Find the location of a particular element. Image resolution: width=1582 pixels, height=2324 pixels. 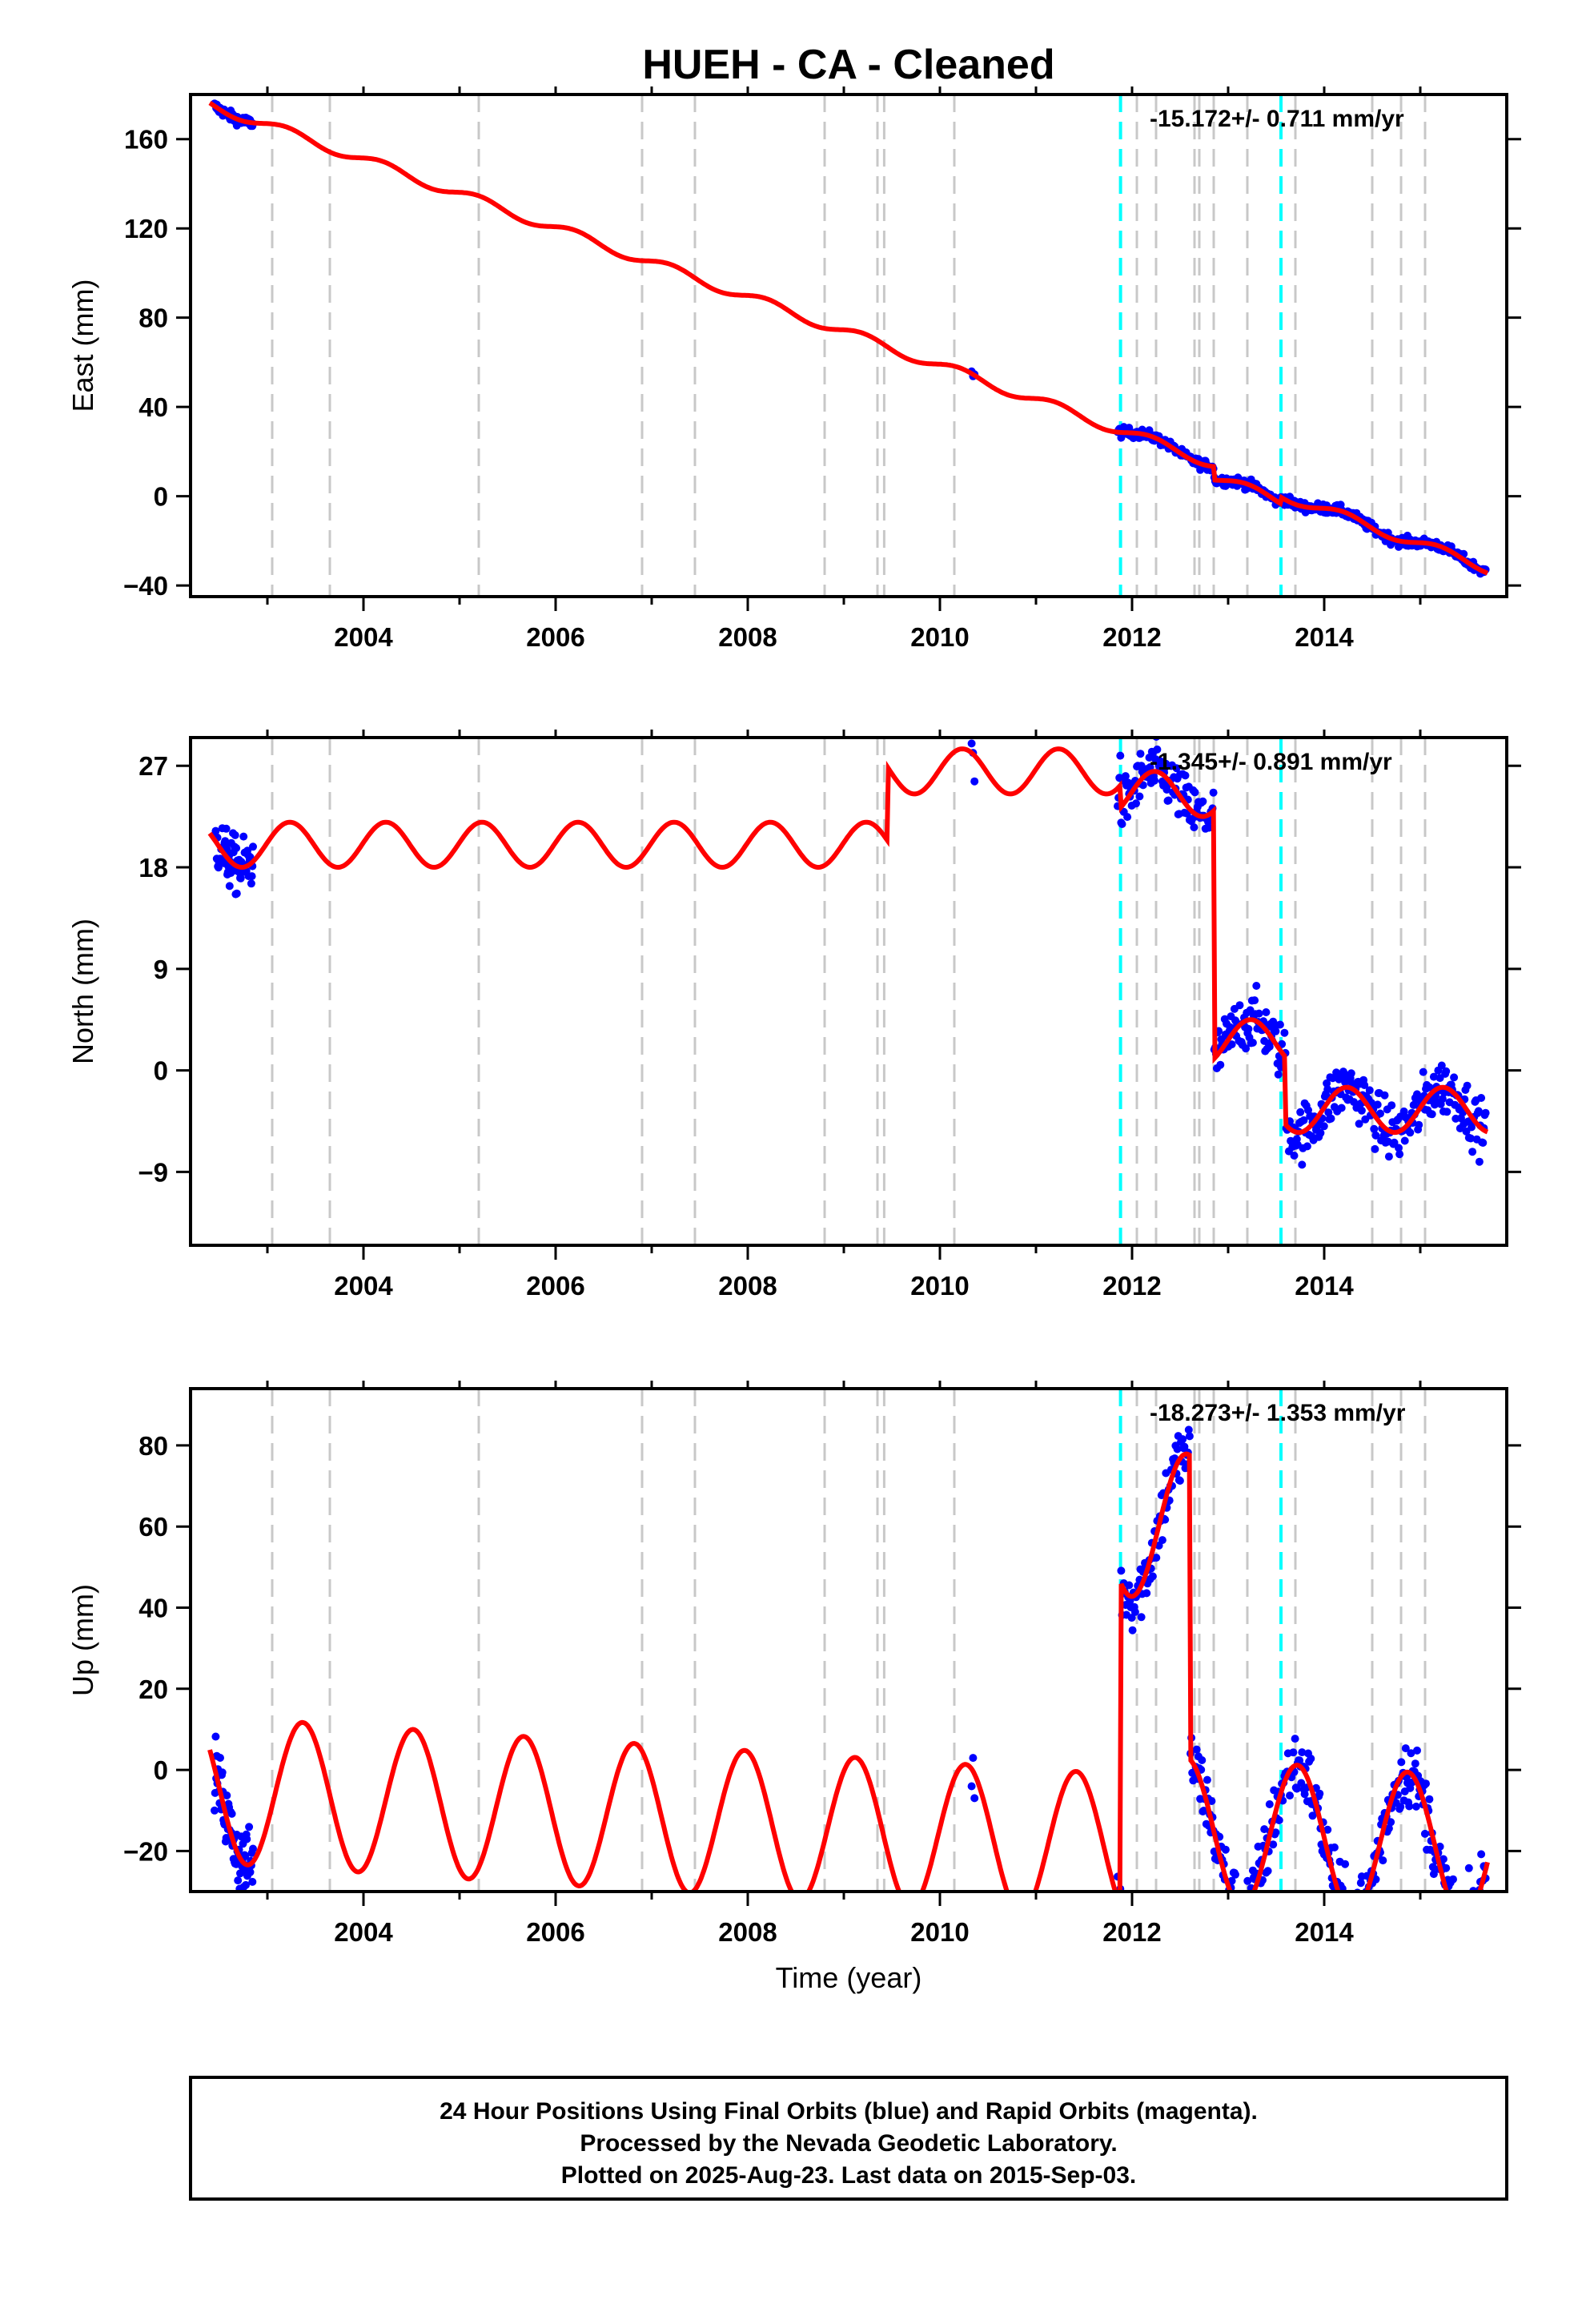

y-tick-label: −9 is located at coordinates (153, 1172).